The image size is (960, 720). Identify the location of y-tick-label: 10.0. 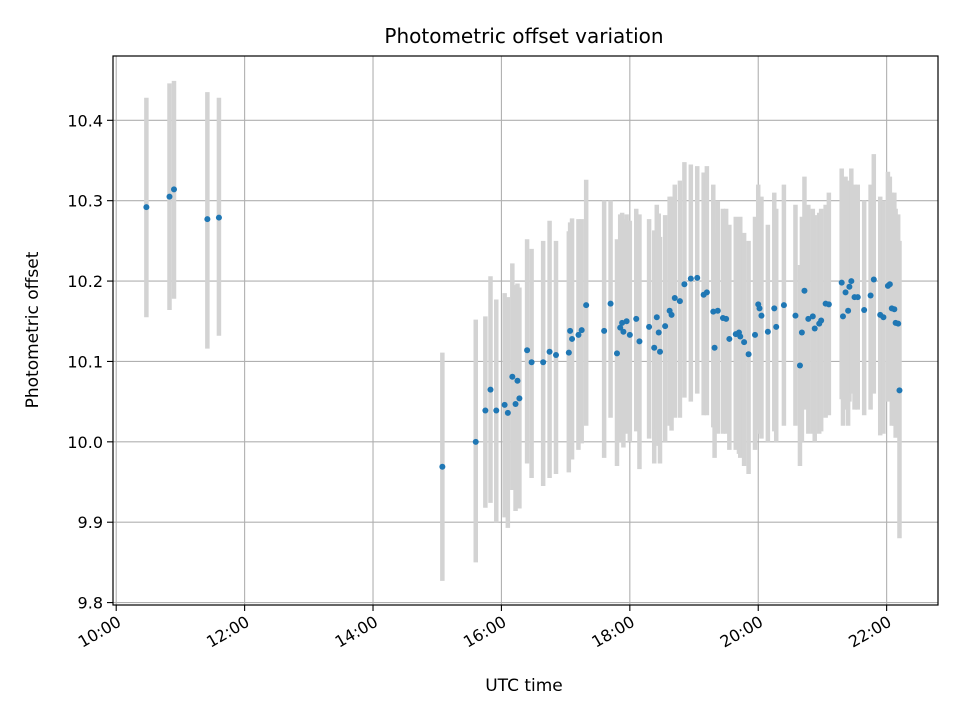
(85, 442).